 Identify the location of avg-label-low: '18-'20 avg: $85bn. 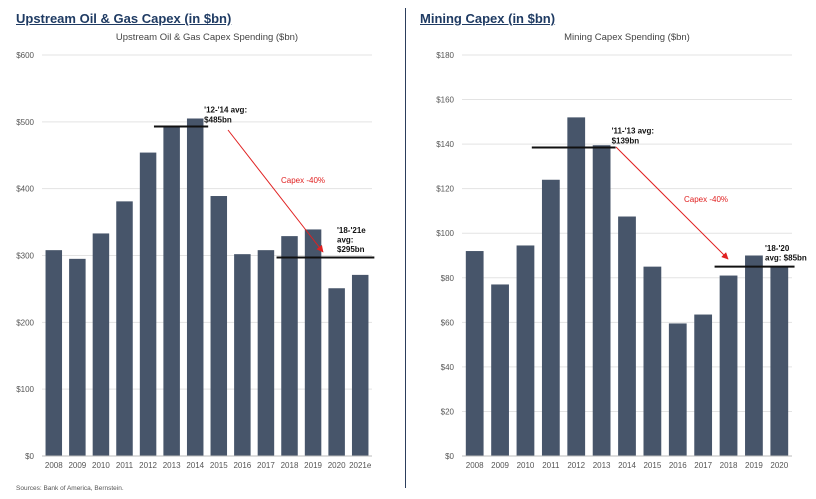
(786, 253).